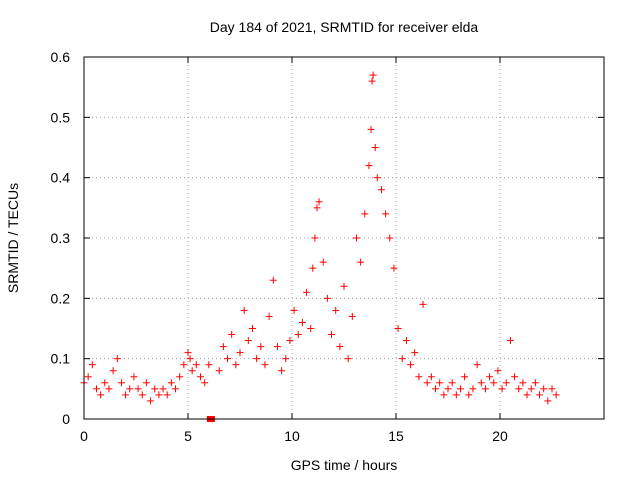 This screenshot has width=640, height=485. What do you see at coordinates (84, 436) in the screenshot?
I see `x-tick-label: 0` at bounding box center [84, 436].